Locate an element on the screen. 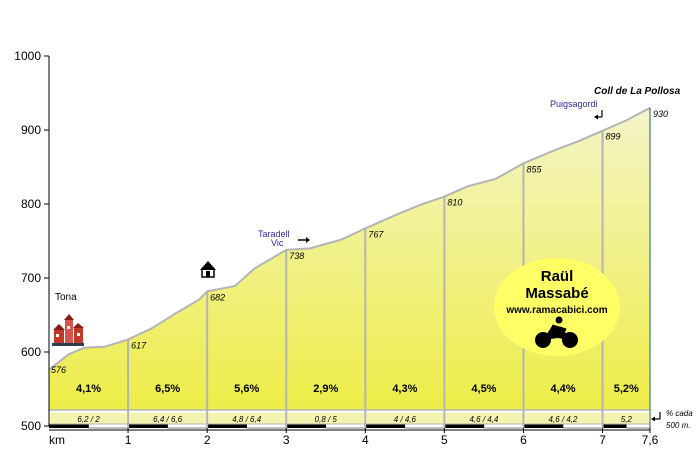 Image resolution: width=700 pixels, height=460 pixels. ramacabici-logo: Raül Massabé www.ramacabici.com is located at coordinates (557, 307).